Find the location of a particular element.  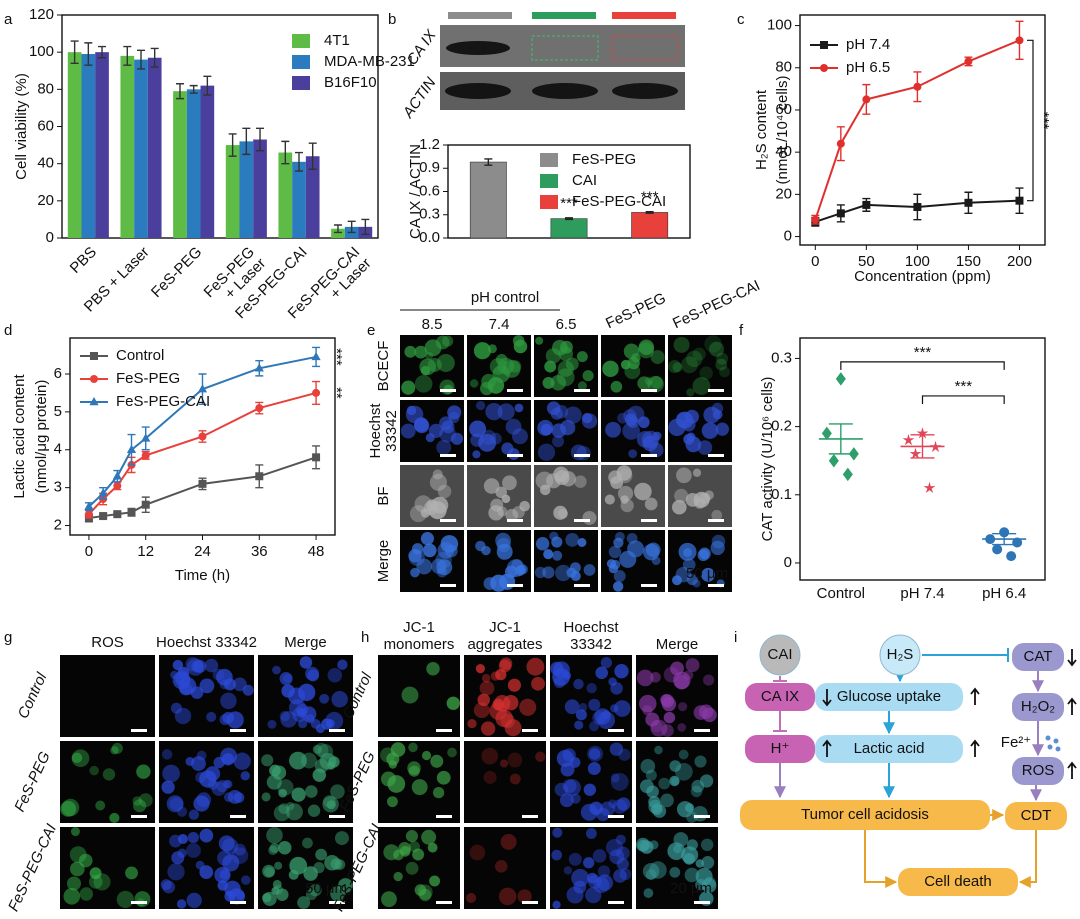

column-label: Merge is located at coordinates (305, 642).